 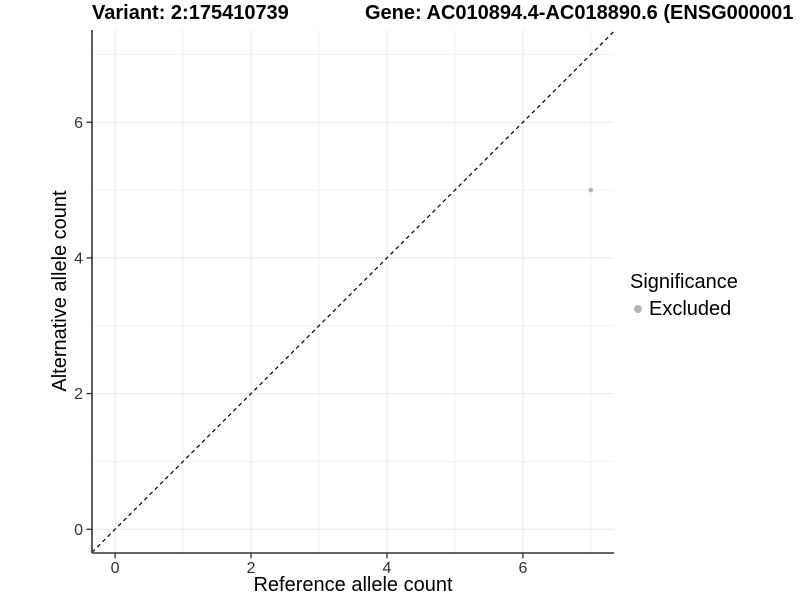 I want to click on y-axis-title: Alternative allele count, so click(x=60, y=291).